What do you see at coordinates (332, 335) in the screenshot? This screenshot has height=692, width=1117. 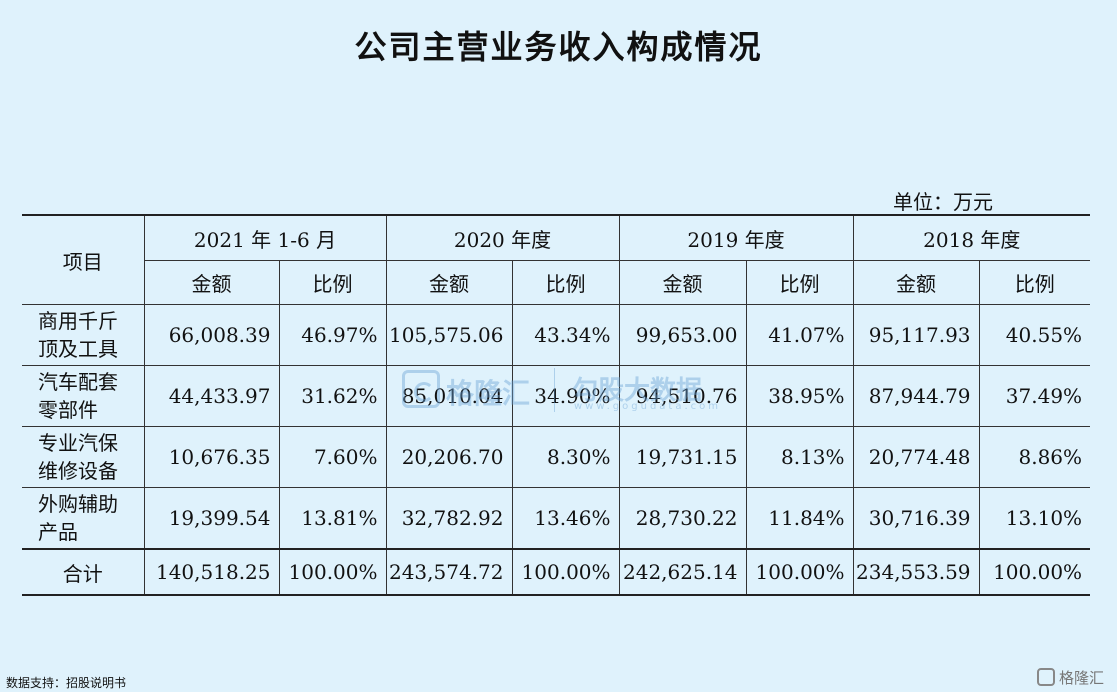 I see `ratio-cell: 46.97%` at bounding box center [332, 335].